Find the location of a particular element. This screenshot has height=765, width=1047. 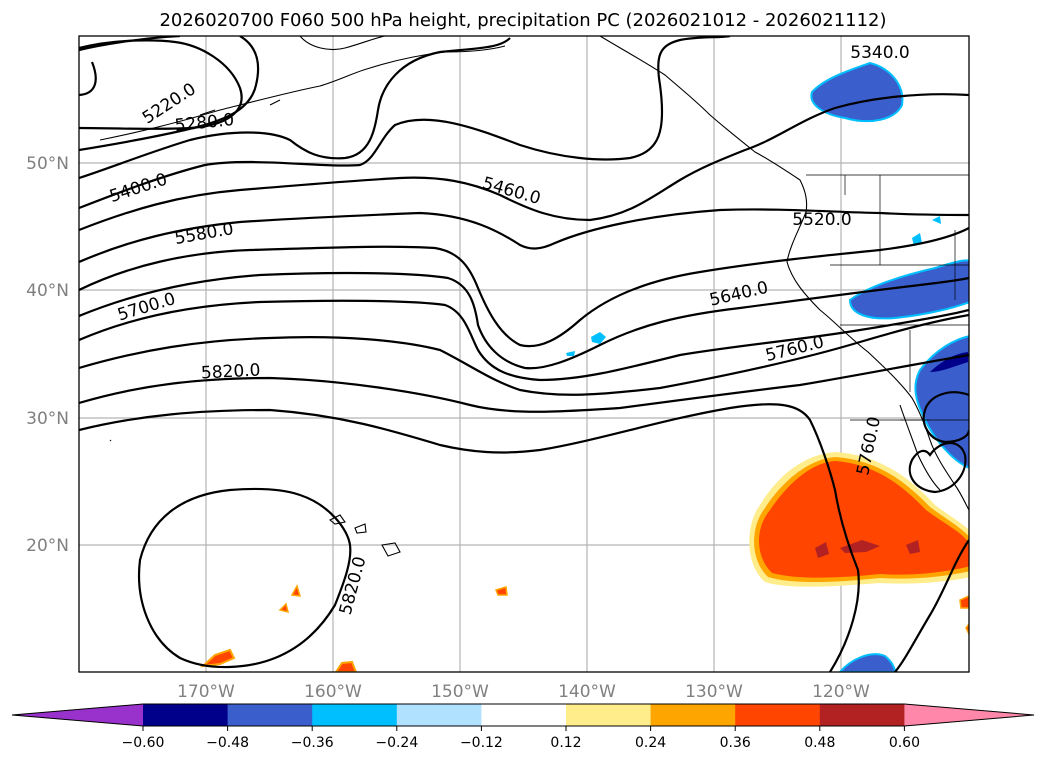

colorbar-tick-label: 0.36 is located at coordinates (735, 743).